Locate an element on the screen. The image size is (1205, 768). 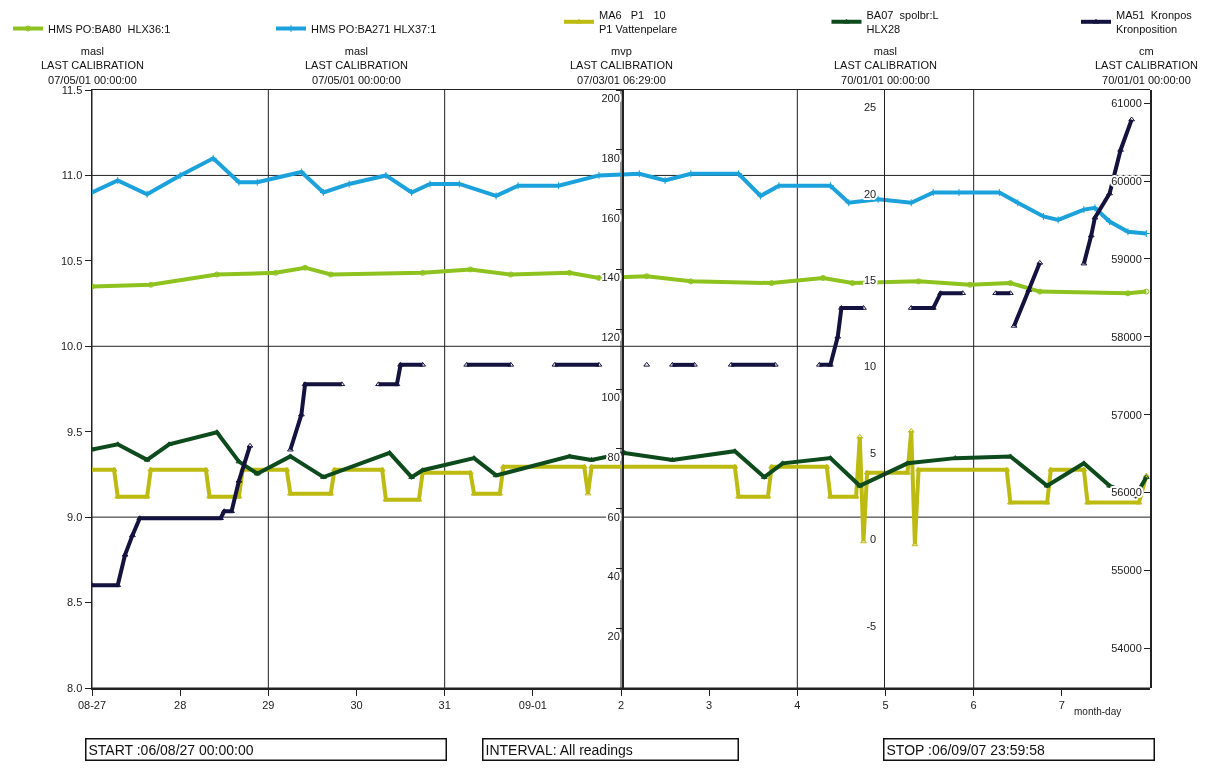
y-tick-label: 57000 is located at coordinates (1126, 414).